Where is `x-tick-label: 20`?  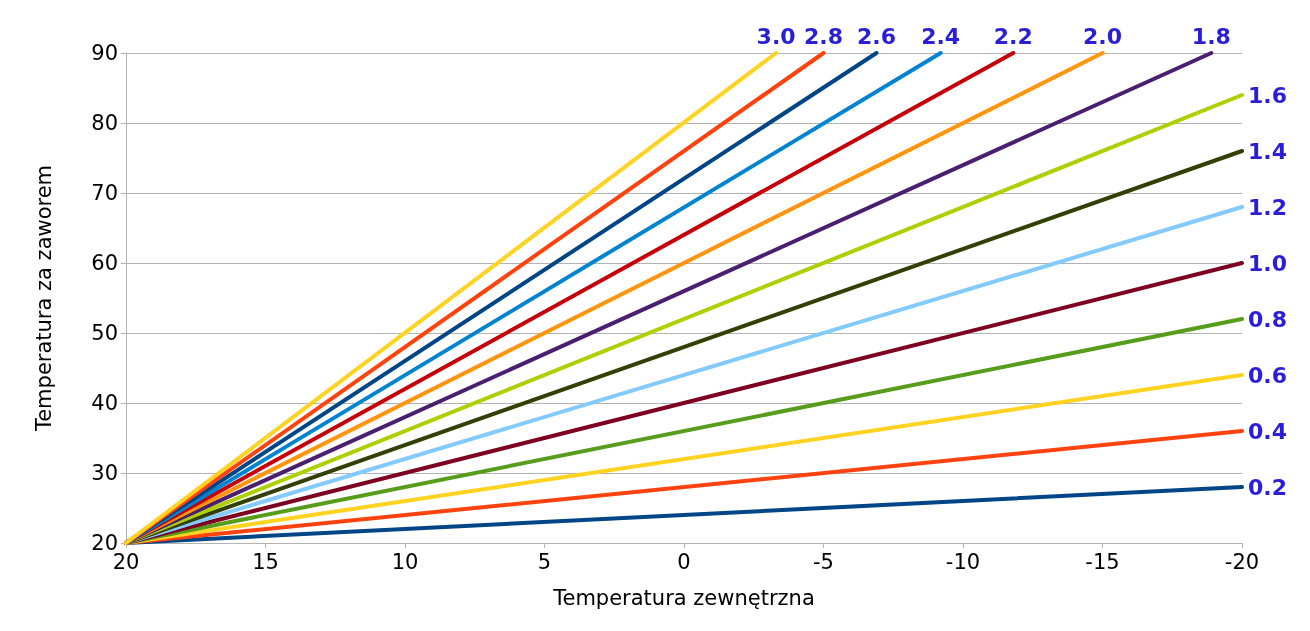 x-tick-label: 20 is located at coordinates (126, 561).